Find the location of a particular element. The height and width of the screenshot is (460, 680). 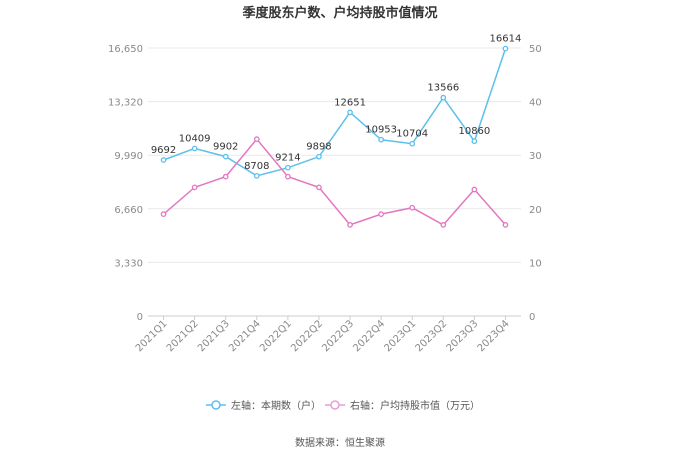

data-label: 9898 is located at coordinates (318, 147).